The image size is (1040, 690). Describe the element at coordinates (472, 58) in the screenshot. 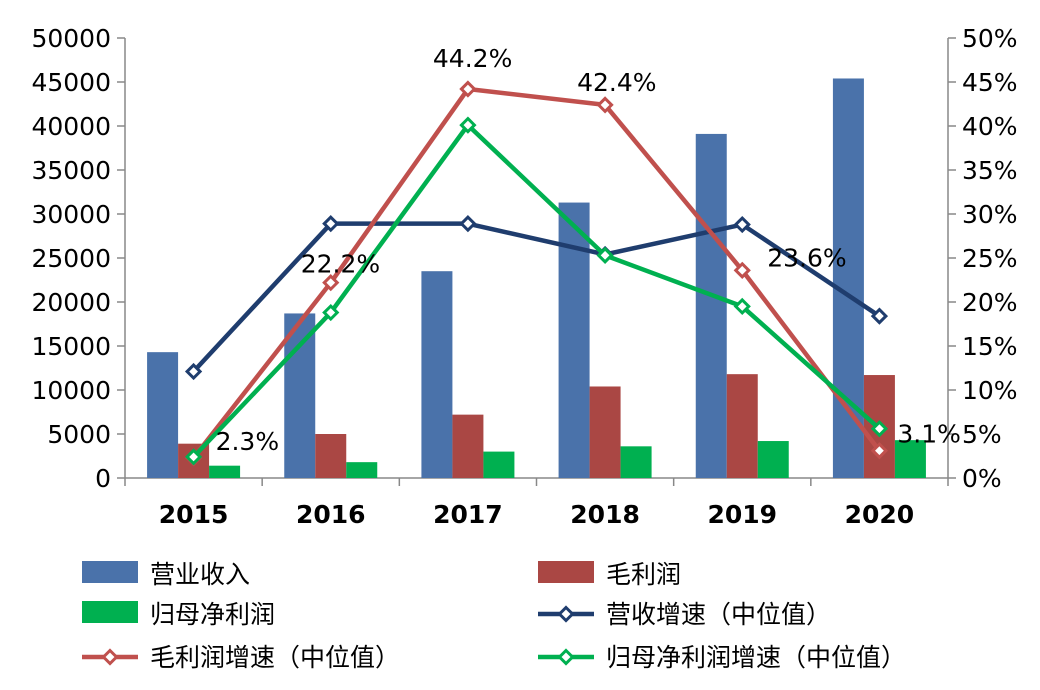

I see `data-label: 44.2%` at that location.